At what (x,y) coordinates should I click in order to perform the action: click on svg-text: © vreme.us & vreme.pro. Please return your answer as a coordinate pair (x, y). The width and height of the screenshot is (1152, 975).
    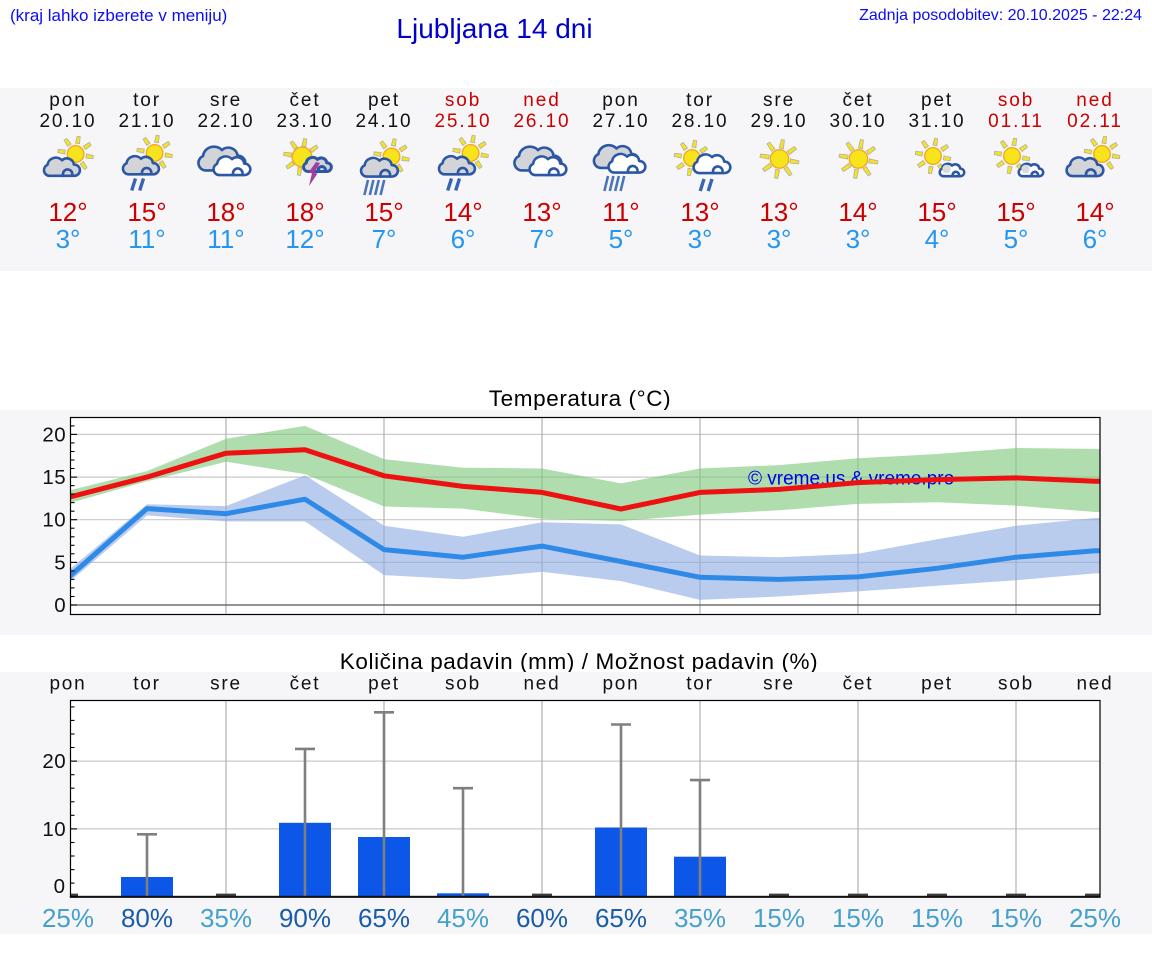
    Looking at the image, I should click on (851, 479).